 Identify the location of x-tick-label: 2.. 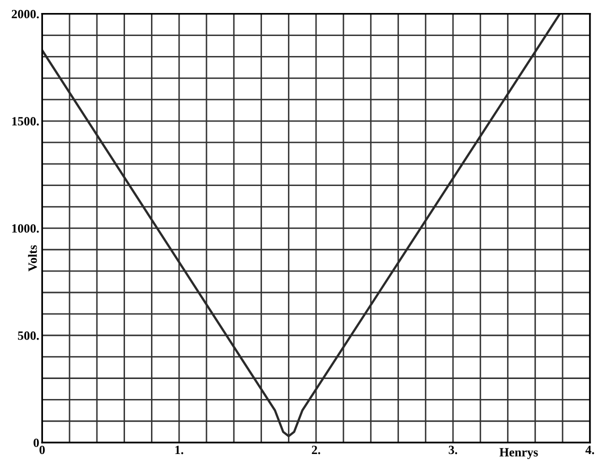
(316, 450).